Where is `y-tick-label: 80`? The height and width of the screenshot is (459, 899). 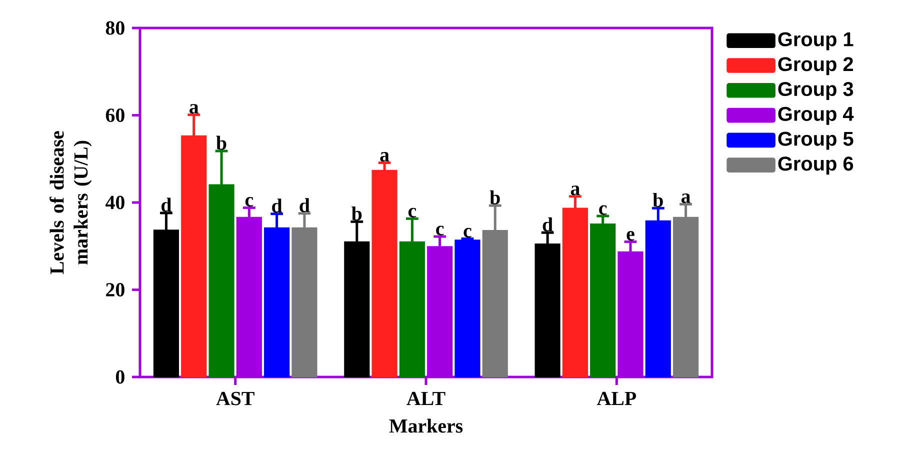 y-tick-label: 80 is located at coordinates (115, 28).